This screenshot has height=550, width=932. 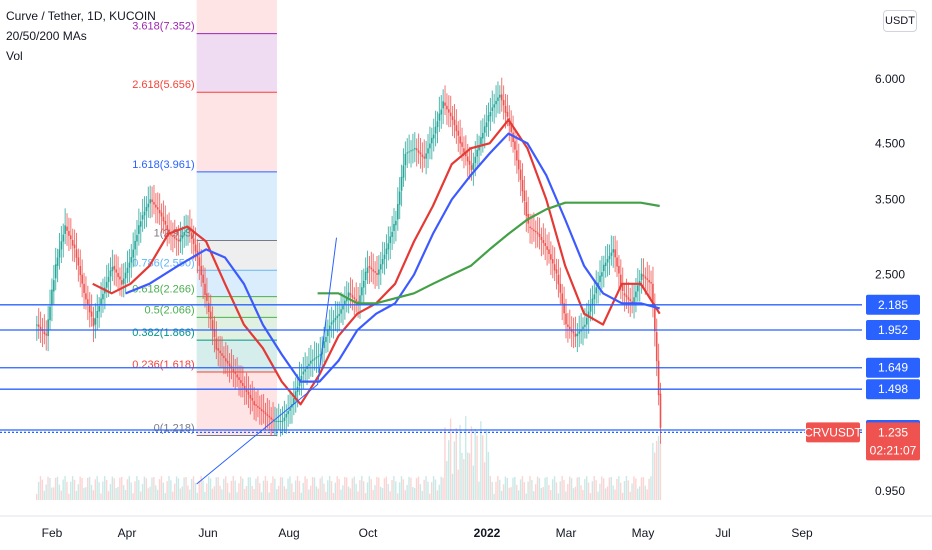 What do you see at coordinates (14, 56) in the screenshot?
I see `volume-indicator-label: Vol` at bounding box center [14, 56].